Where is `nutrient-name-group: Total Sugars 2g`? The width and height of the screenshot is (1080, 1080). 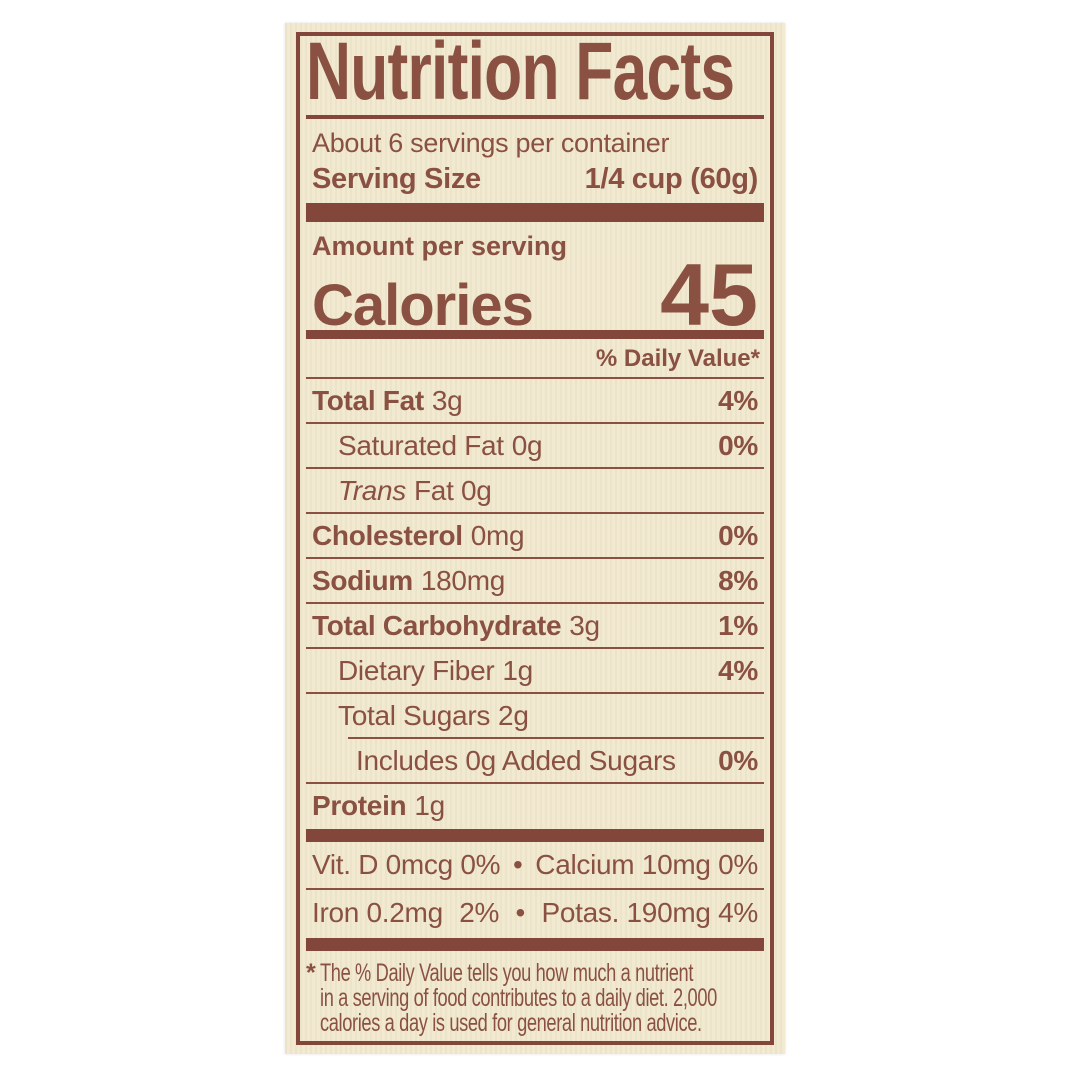 nutrient-name-group: Total Sugars 2g is located at coordinates (433, 715).